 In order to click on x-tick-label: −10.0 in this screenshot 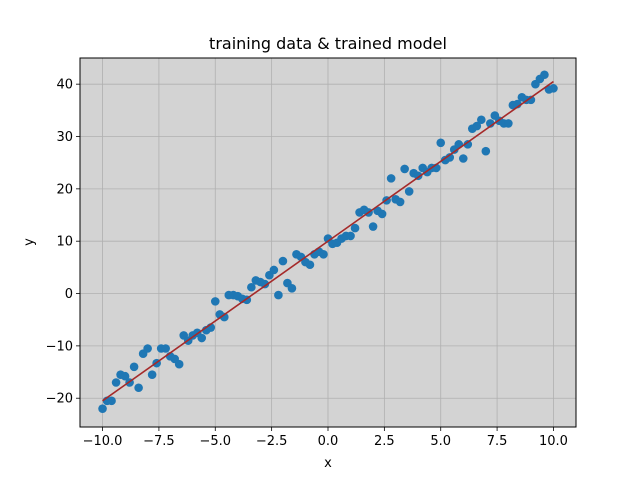, I will do `click(103, 441)`.